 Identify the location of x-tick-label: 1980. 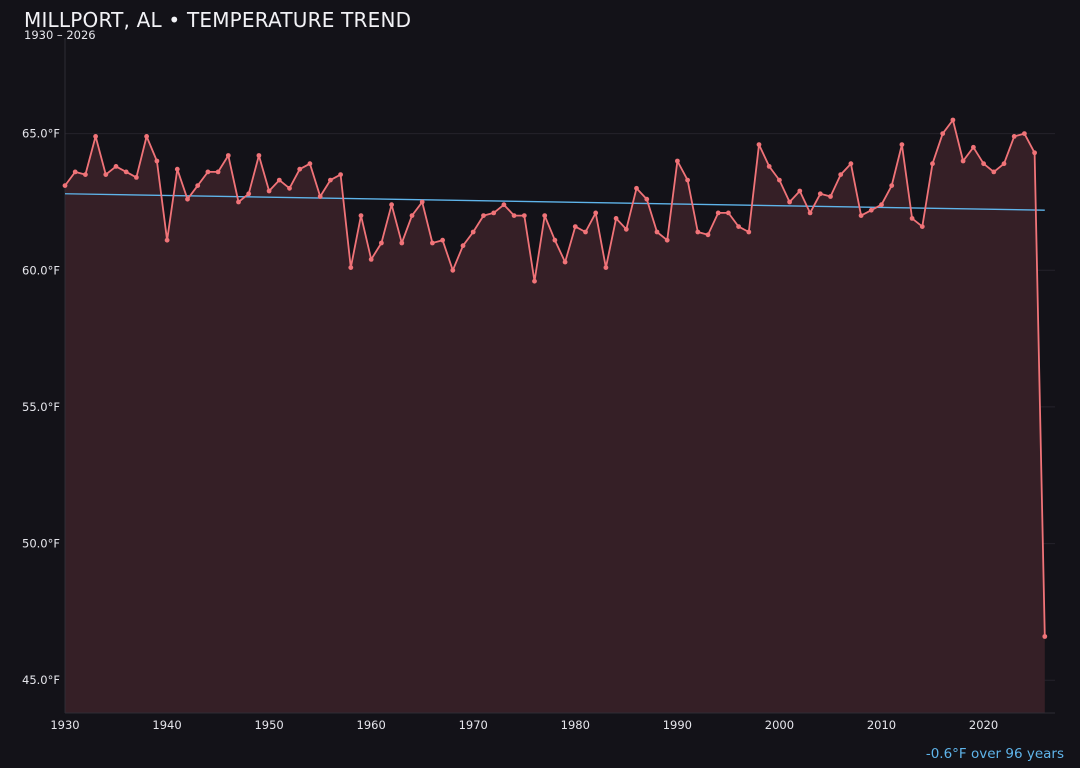
(575, 725).